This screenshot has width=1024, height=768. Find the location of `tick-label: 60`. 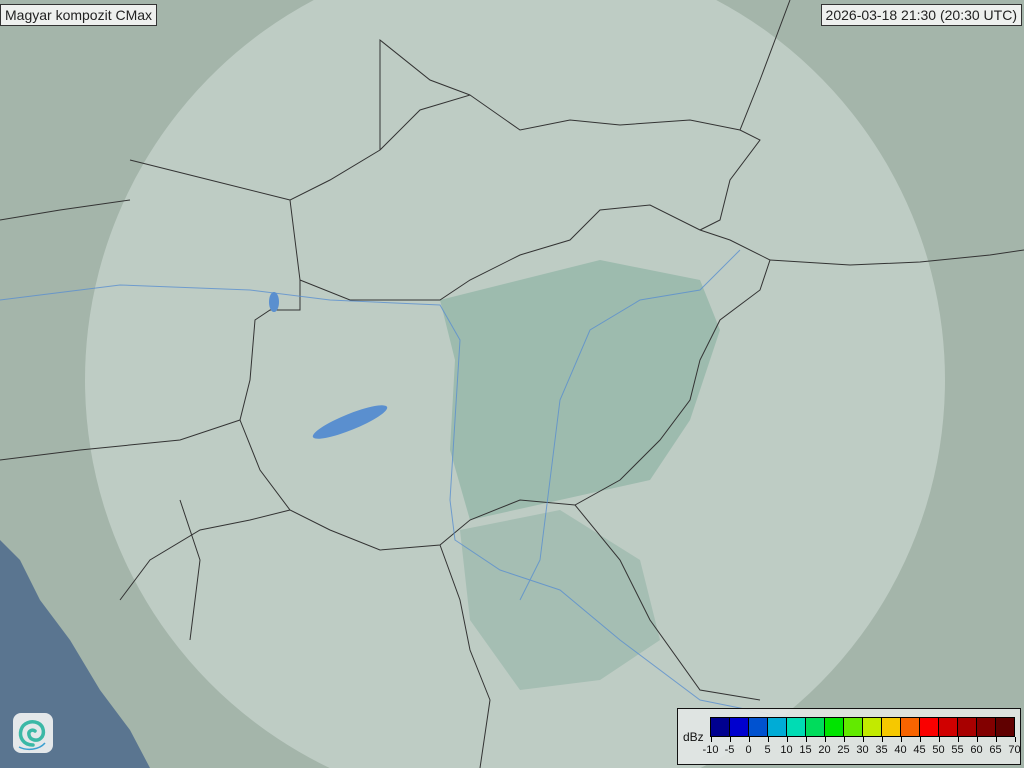

tick-label: 60 is located at coordinates (976, 750).